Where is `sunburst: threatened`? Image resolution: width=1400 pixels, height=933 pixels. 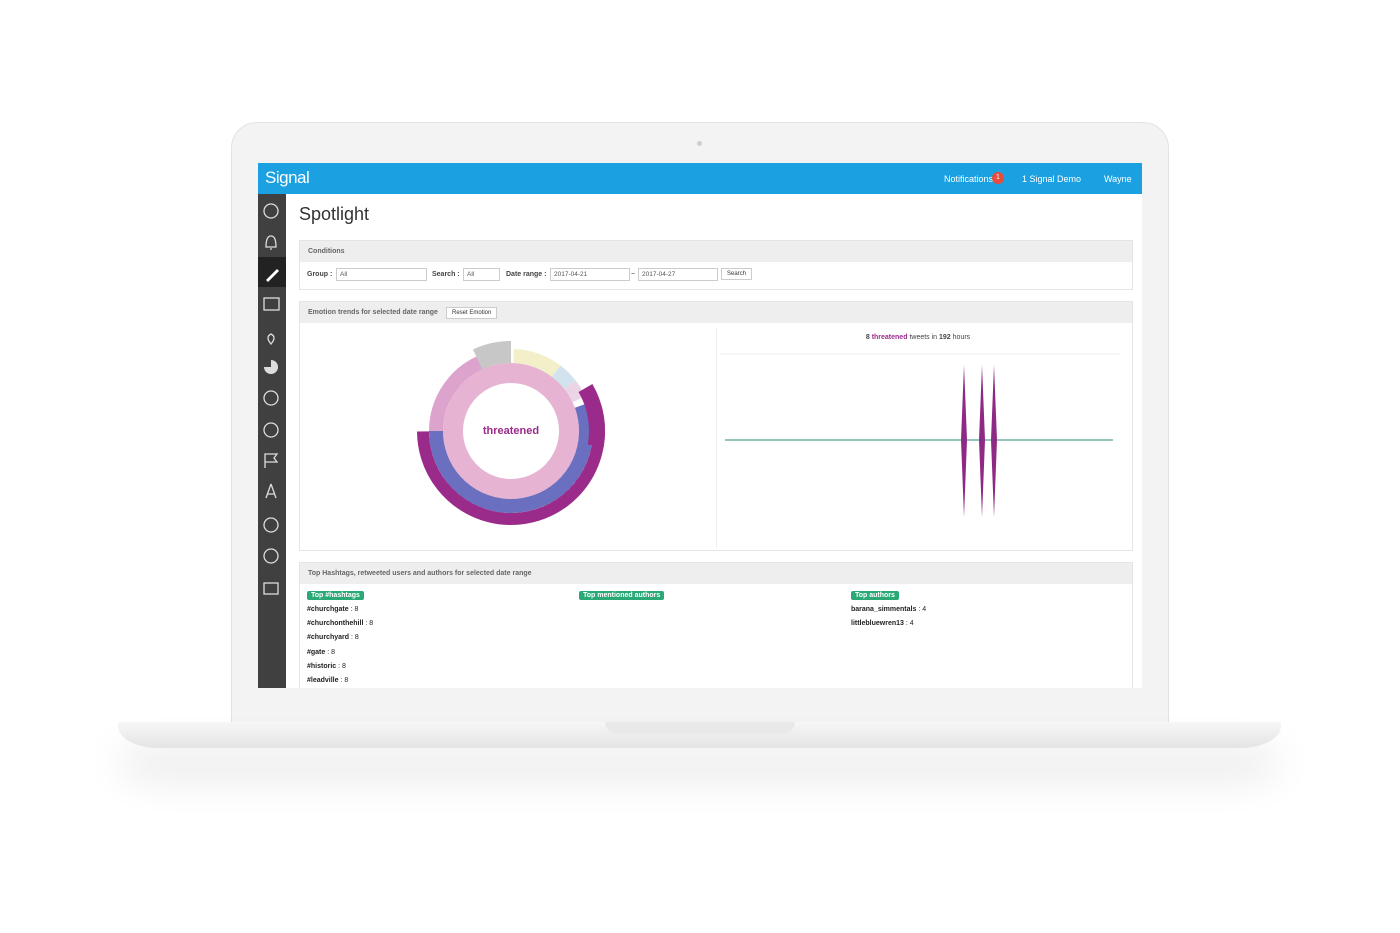 sunburst: threatened is located at coordinates (511, 431).